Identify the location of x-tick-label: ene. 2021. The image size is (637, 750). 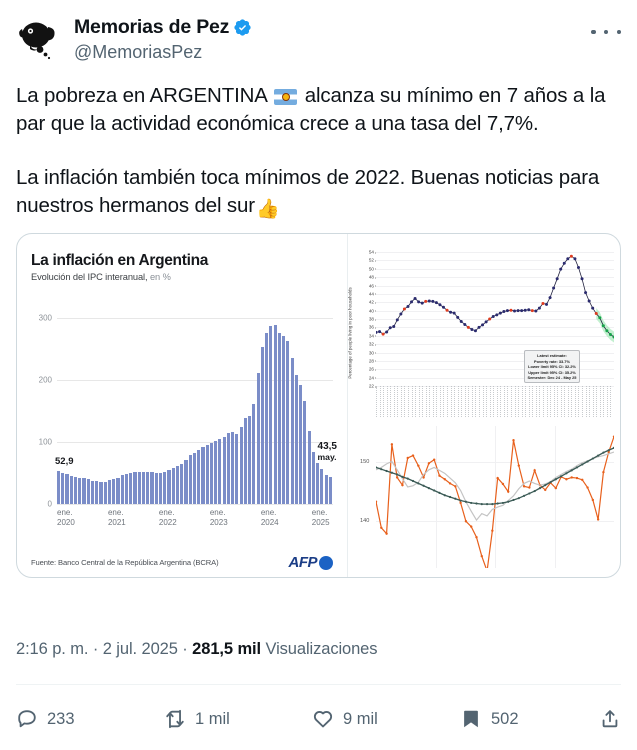
(117, 518).